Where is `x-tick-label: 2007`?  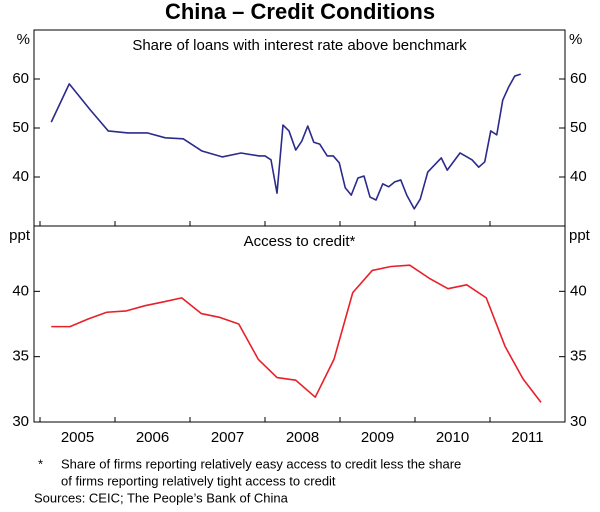 x-tick-label: 2007 is located at coordinates (227, 437).